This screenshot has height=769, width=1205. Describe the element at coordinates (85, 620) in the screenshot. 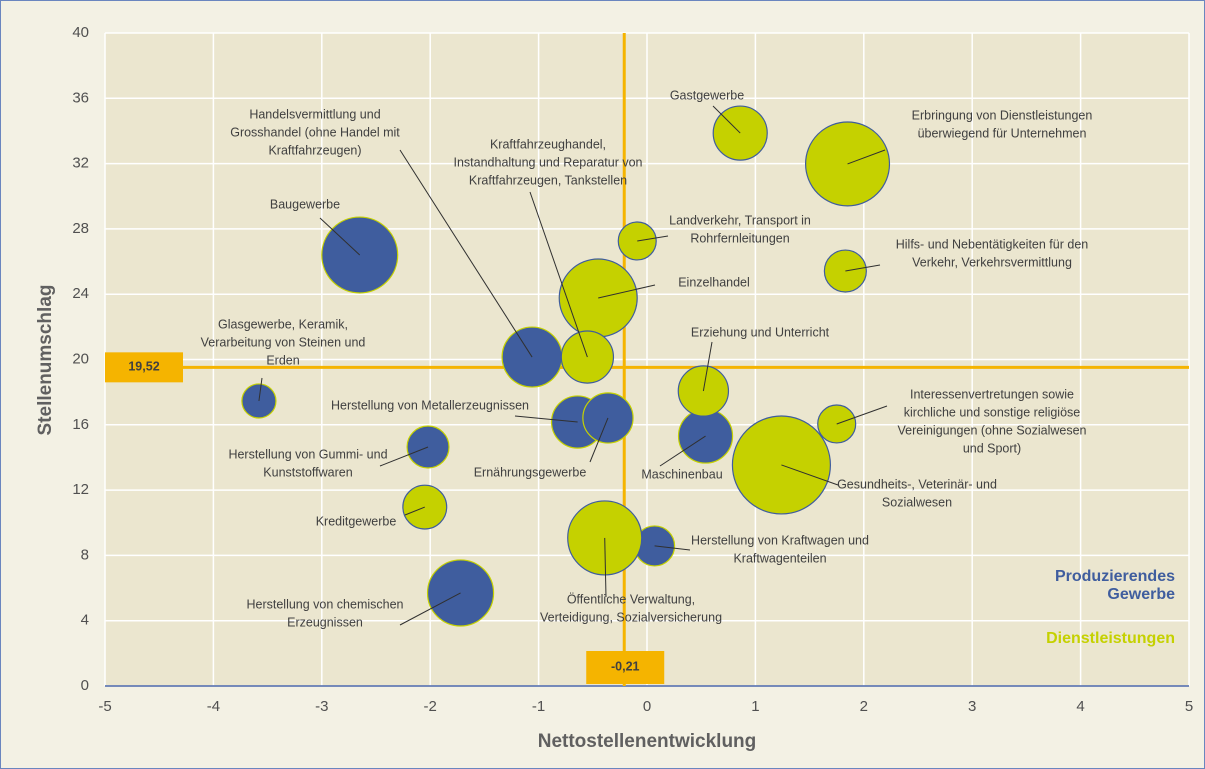

I see `y-tick-label: 4` at that location.